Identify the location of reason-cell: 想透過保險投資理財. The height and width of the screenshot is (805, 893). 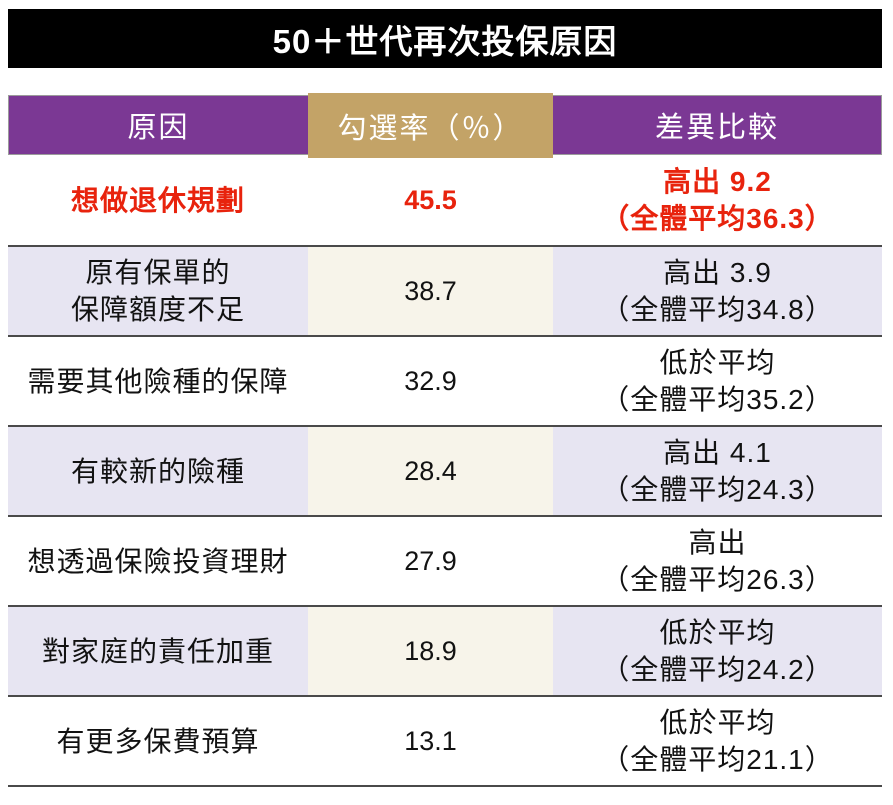
(158, 561).